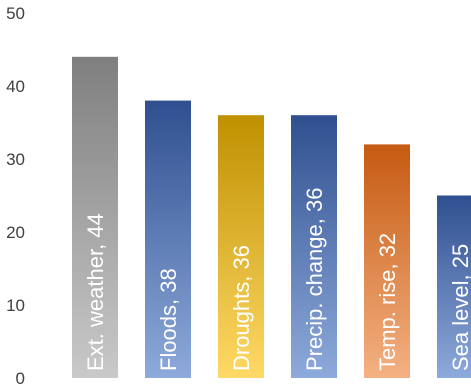  I want to click on y-tick-label: 30, so click(15, 159).